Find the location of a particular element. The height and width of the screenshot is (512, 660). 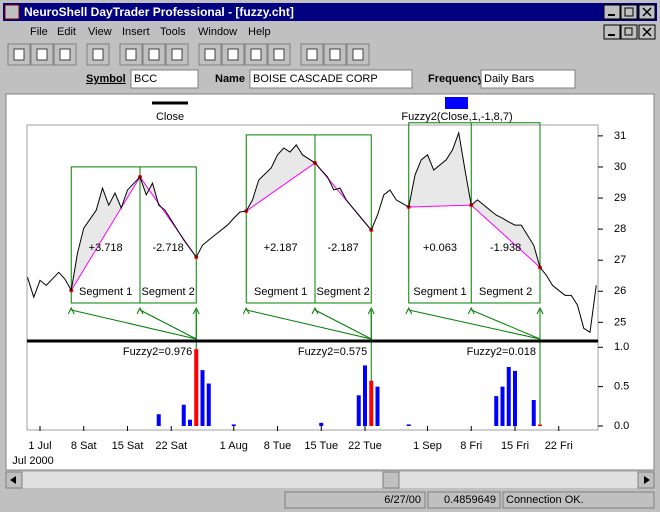

frequency-value: Daily Bars is located at coordinates (509, 79).